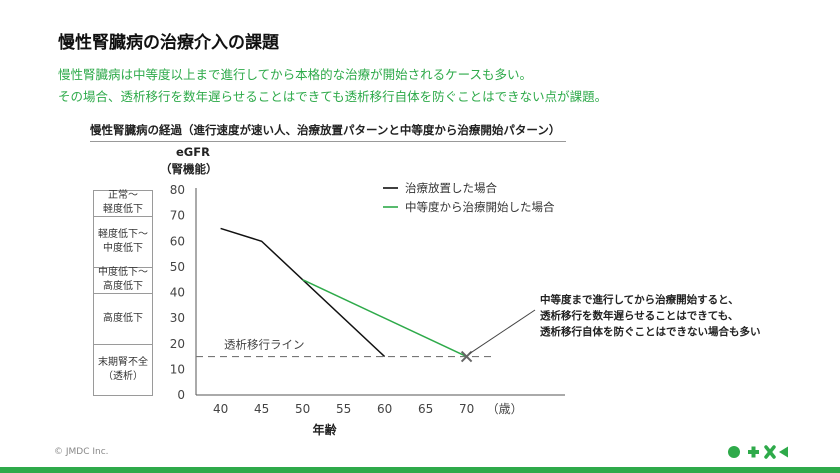 The height and width of the screenshot is (473, 840). Describe the element at coordinates (480, 207) in the screenshot. I see `legend-label-2: 中等度から治療開始した場合` at that location.